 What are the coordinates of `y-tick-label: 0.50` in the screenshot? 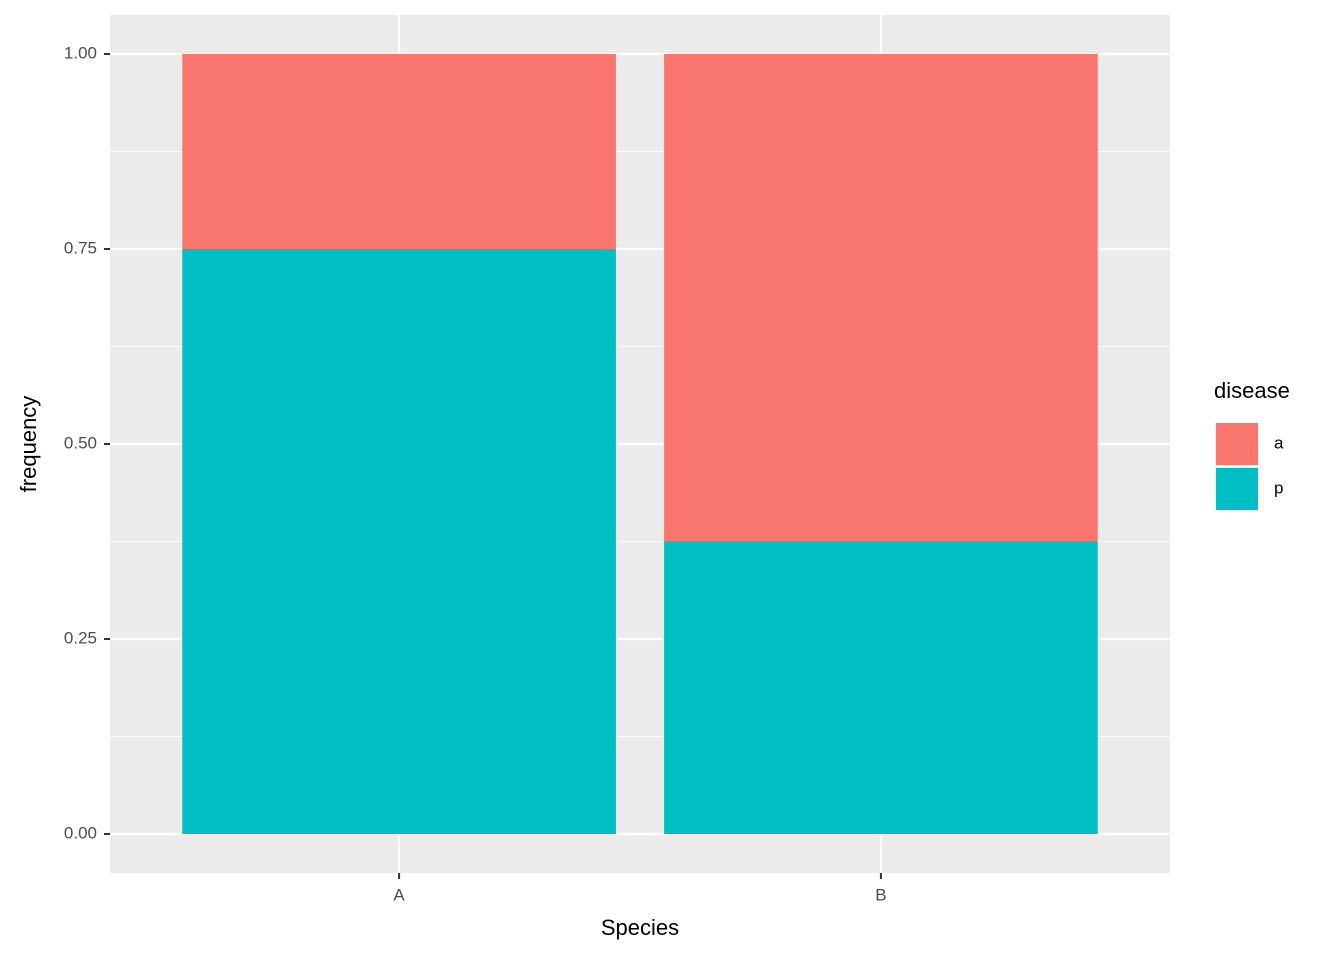 It's located at (80, 442).